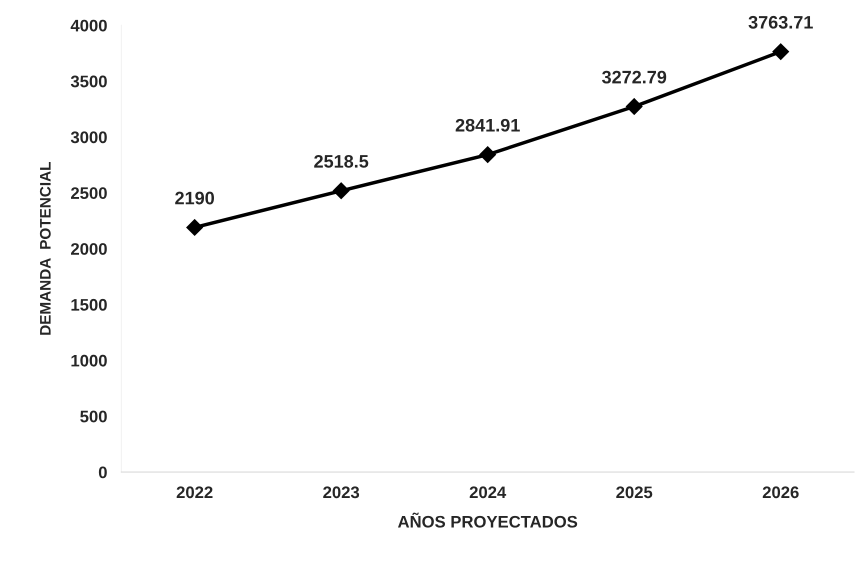 This screenshot has width=867, height=562. I want to click on x-tick-label: 2022, so click(194, 492).